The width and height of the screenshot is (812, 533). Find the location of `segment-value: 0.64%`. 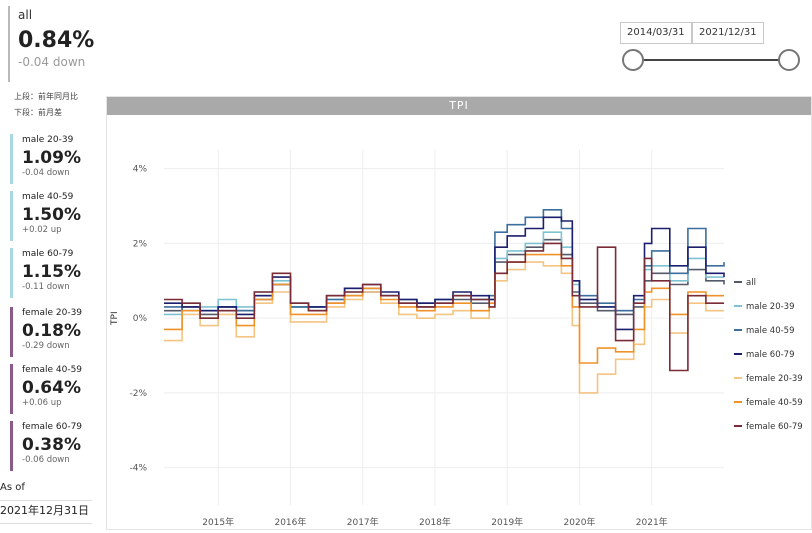

segment-value: 0.64% is located at coordinates (51, 388).